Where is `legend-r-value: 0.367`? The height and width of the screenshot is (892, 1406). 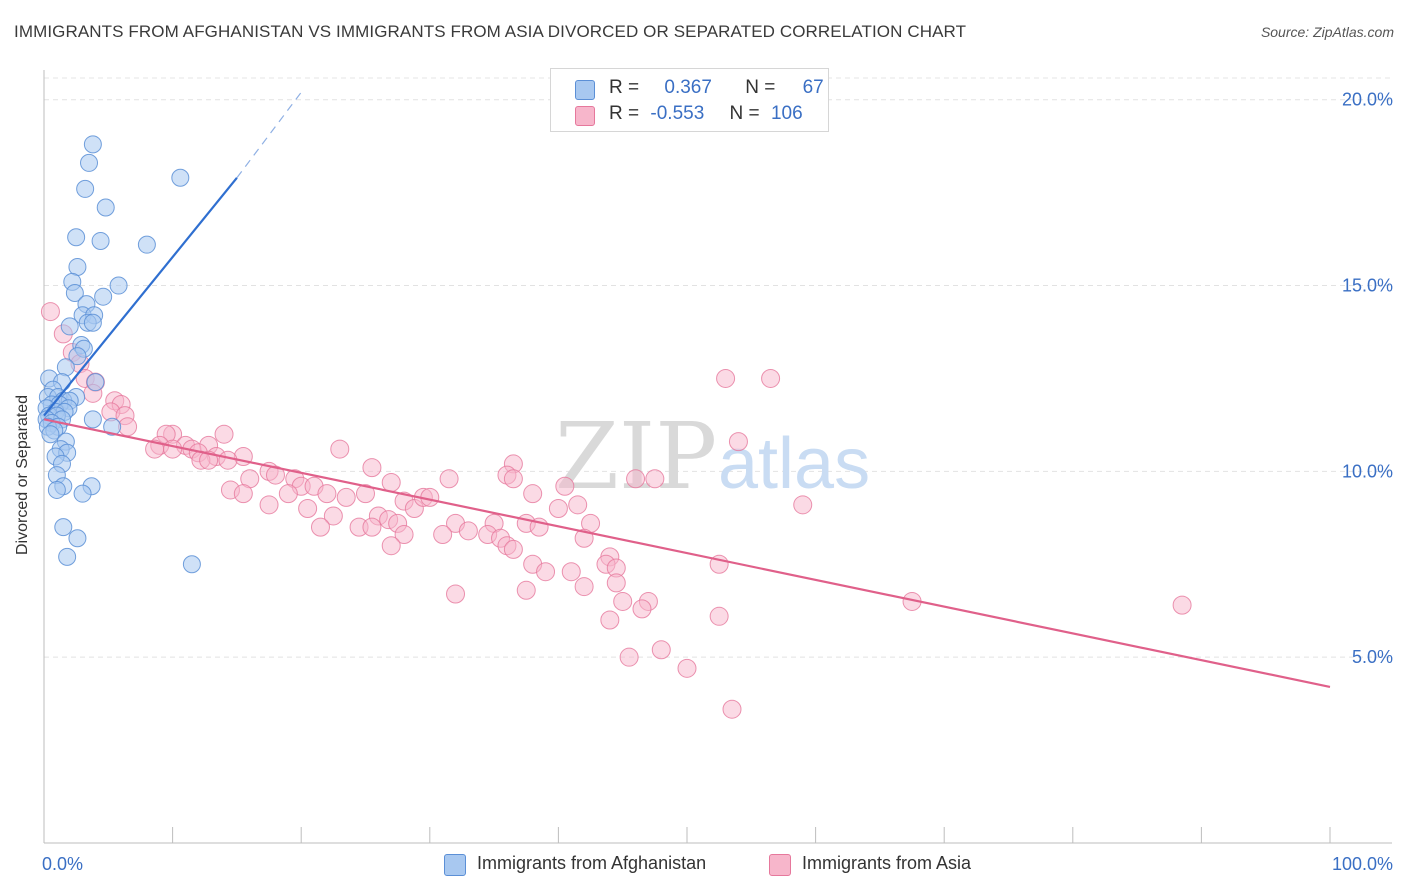 legend-r-value: 0.367 is located at coordinates (688, 87).